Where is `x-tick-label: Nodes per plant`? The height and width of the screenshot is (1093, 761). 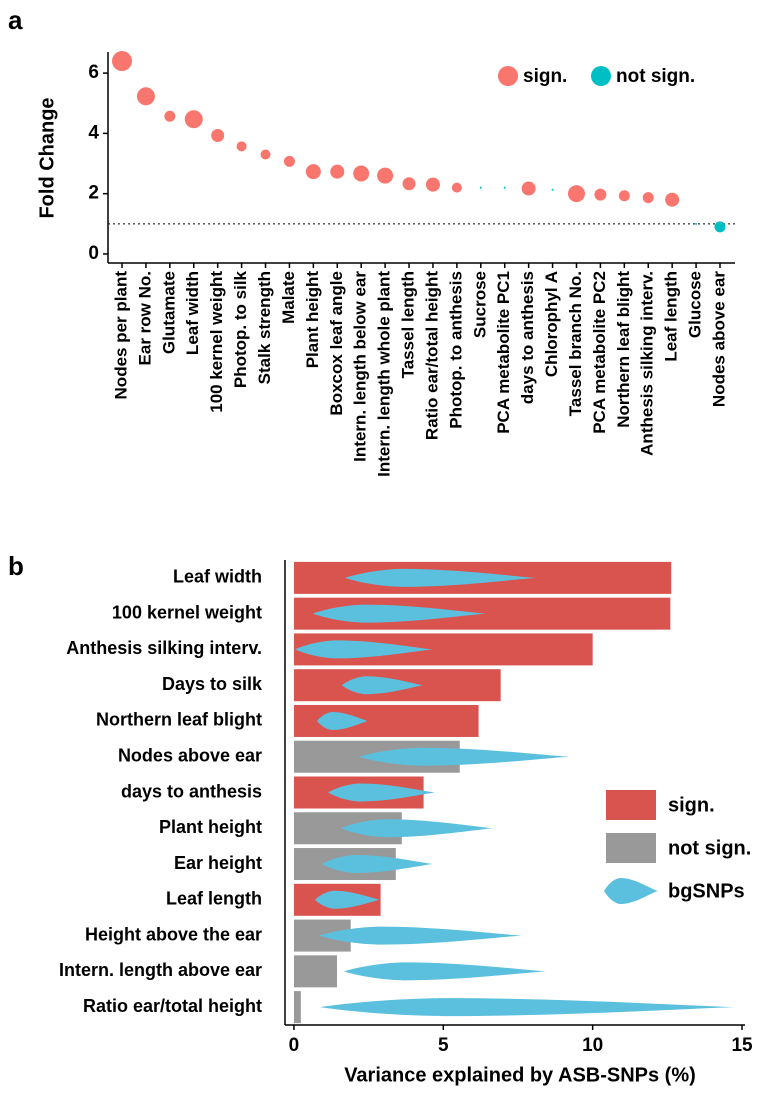 x-tick-label: Nodes per plant is located at coordinates (120, 335).